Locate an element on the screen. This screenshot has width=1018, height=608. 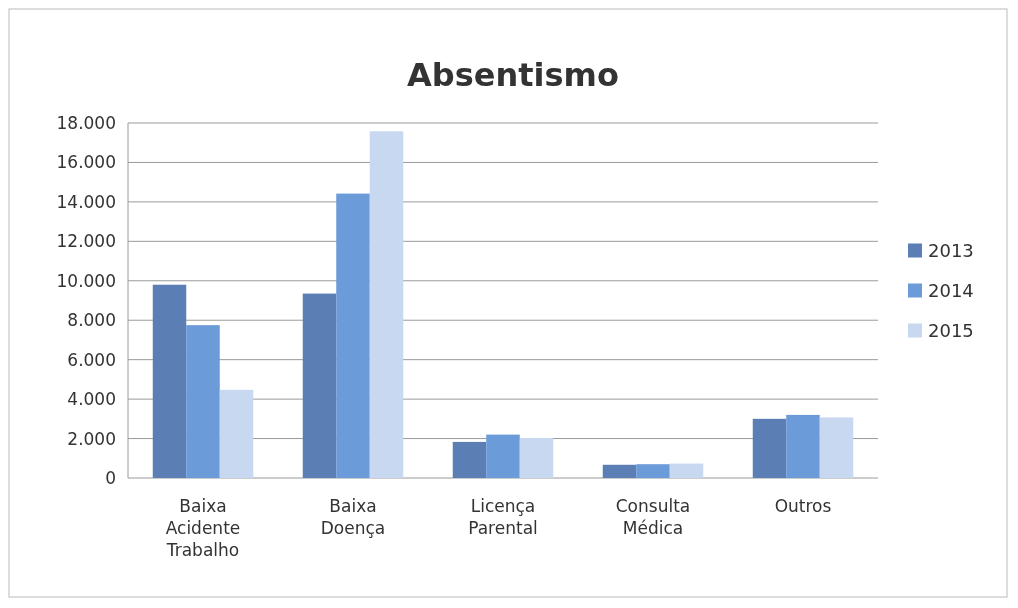
x-tick-label: Consulta Médica is located at coordinates (653, 516).